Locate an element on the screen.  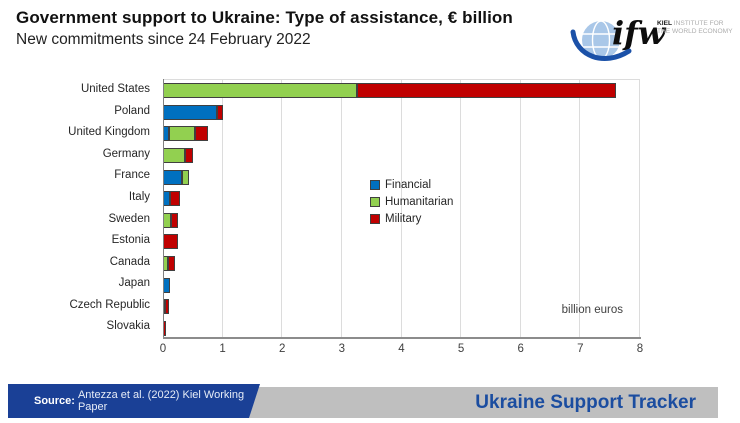
chart-subtitle: New commitments since 24 February 2022 is located at coordinates (163, 39).